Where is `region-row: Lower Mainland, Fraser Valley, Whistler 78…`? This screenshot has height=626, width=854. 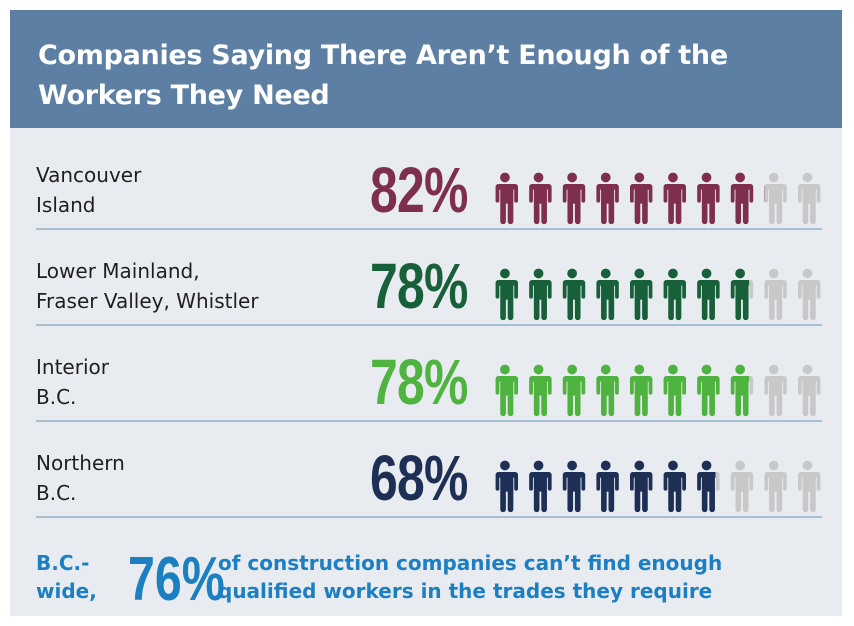
region-row: Lower Mainland, Fraser Valley, Whistler 78… is located at coordinates (426, 277).